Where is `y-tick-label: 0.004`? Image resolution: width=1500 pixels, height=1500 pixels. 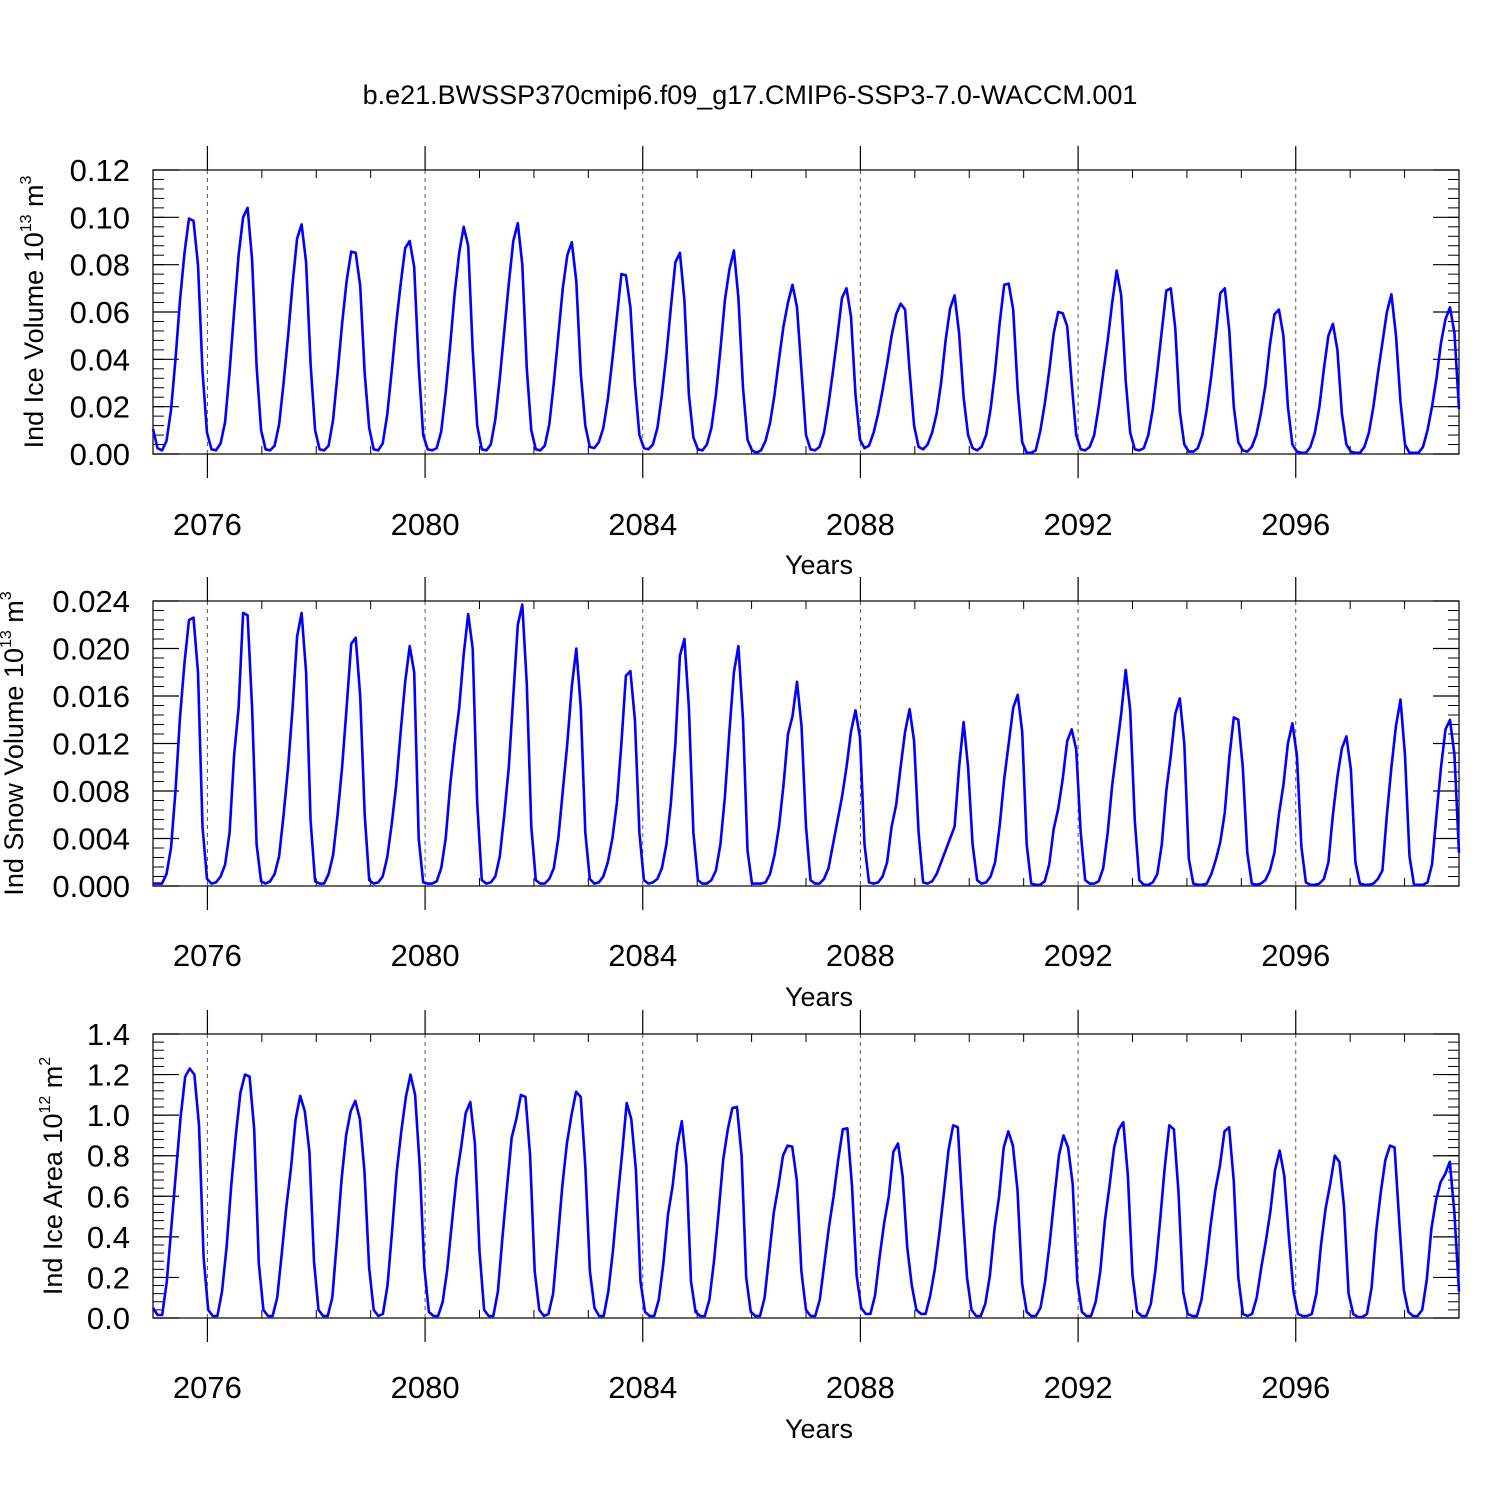 y-tick-label: 0.004 is located at coordinates (91, 839).